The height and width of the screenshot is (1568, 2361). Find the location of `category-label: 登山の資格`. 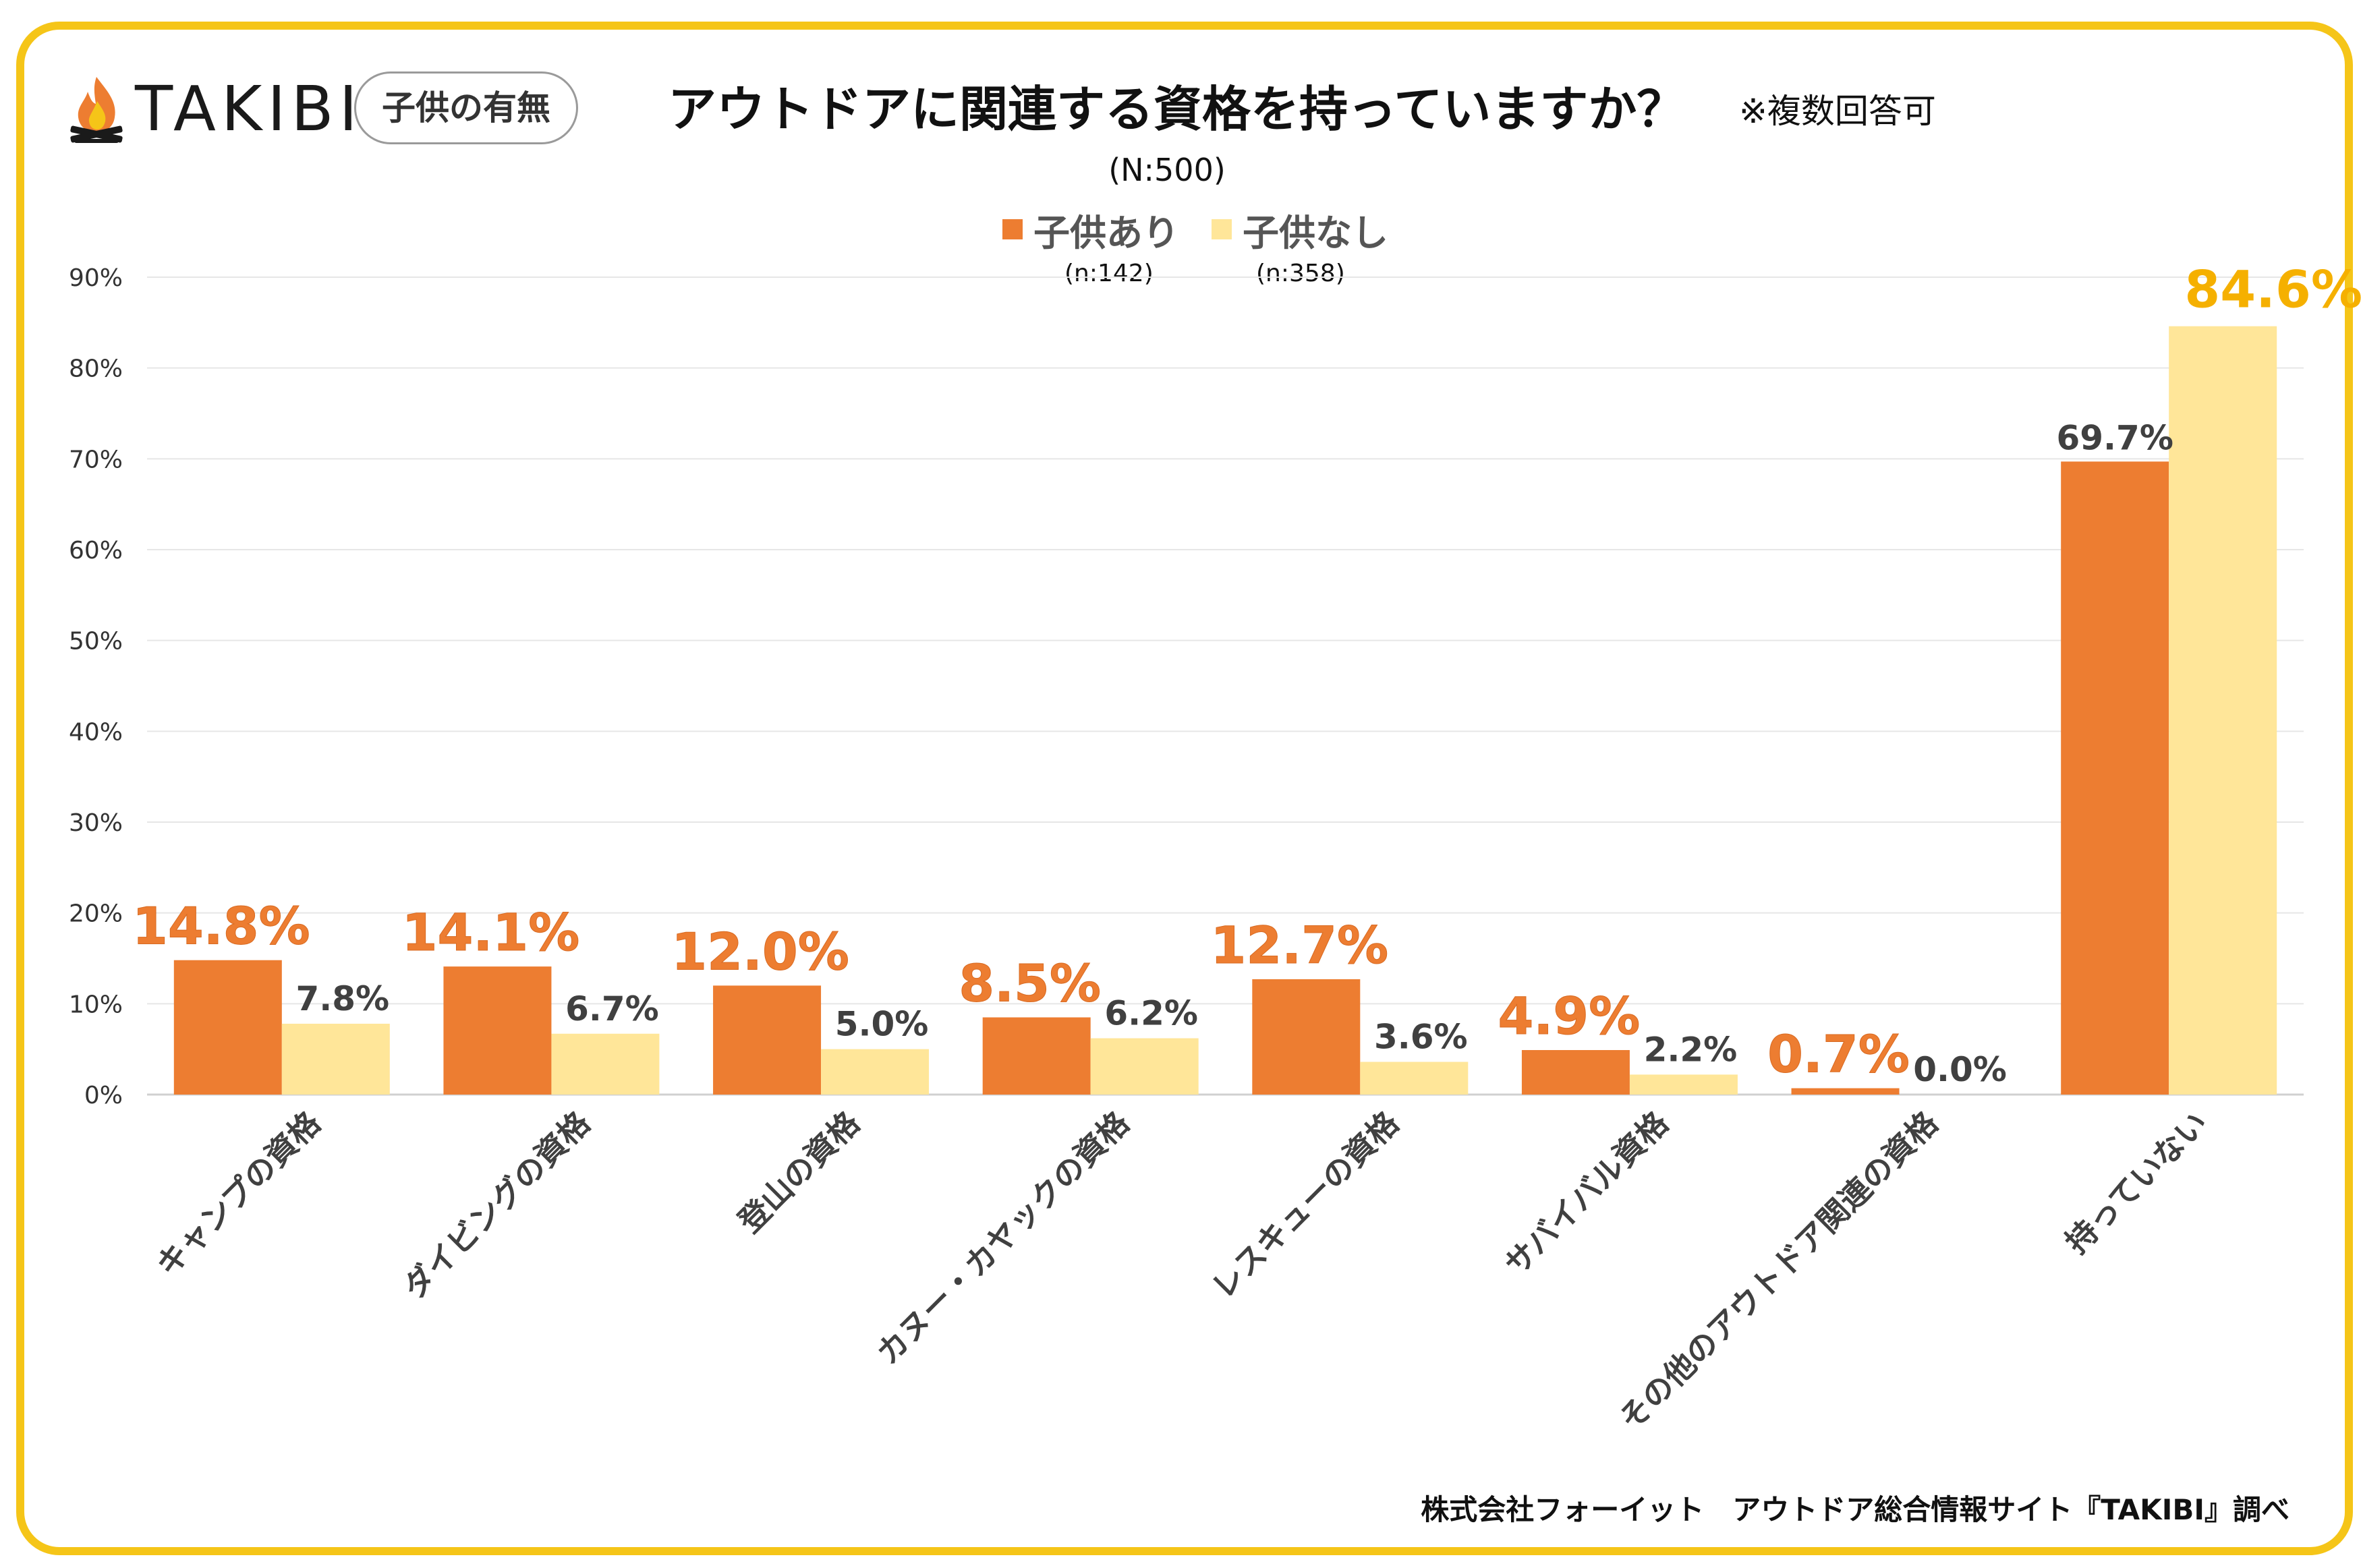

category-label: 登山の資格 is located at coordinates (799, 1172).